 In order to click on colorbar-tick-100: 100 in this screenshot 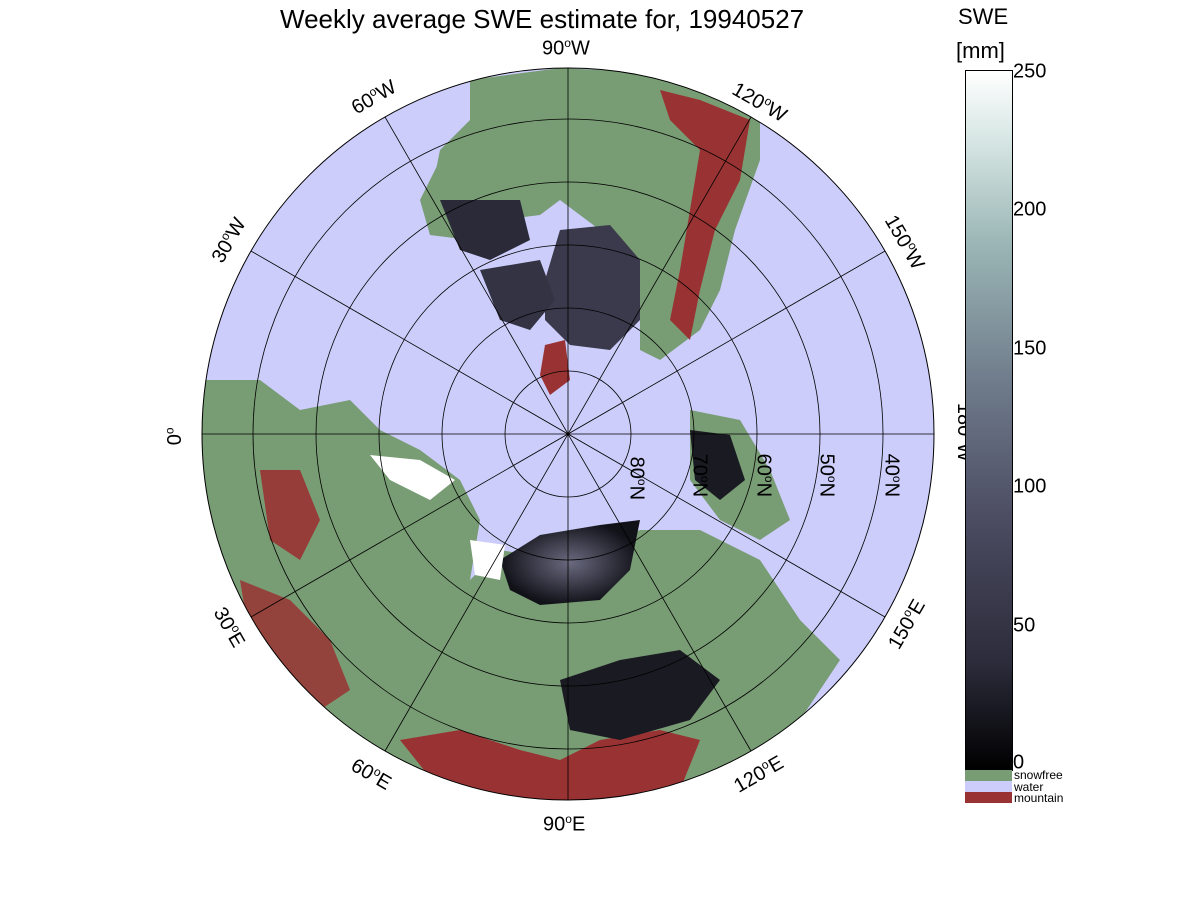, I will do `click(1030, 486)`.